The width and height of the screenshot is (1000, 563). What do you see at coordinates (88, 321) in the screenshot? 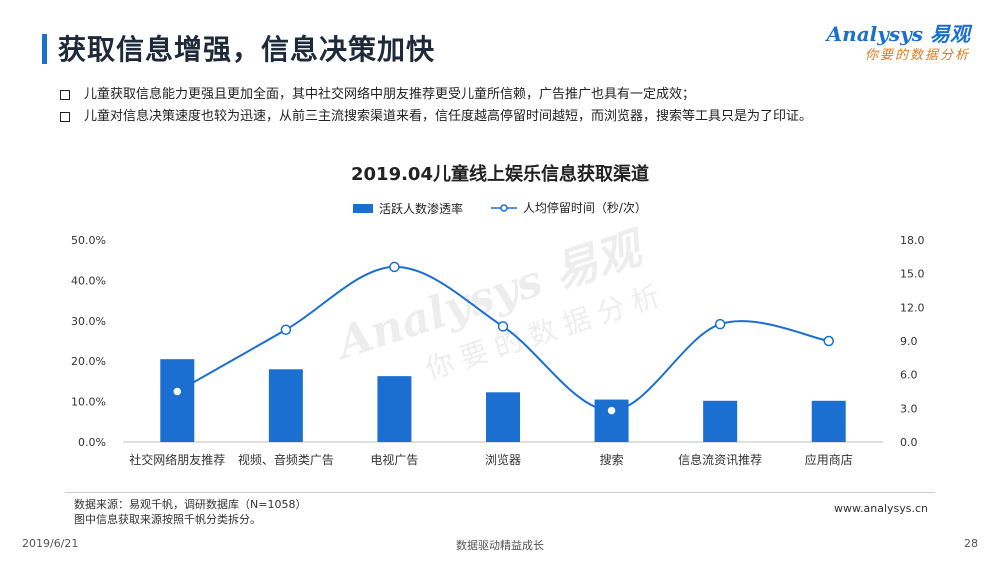
I see `y-left-tick-label: 30.0%` at bounding box center [88, 321].